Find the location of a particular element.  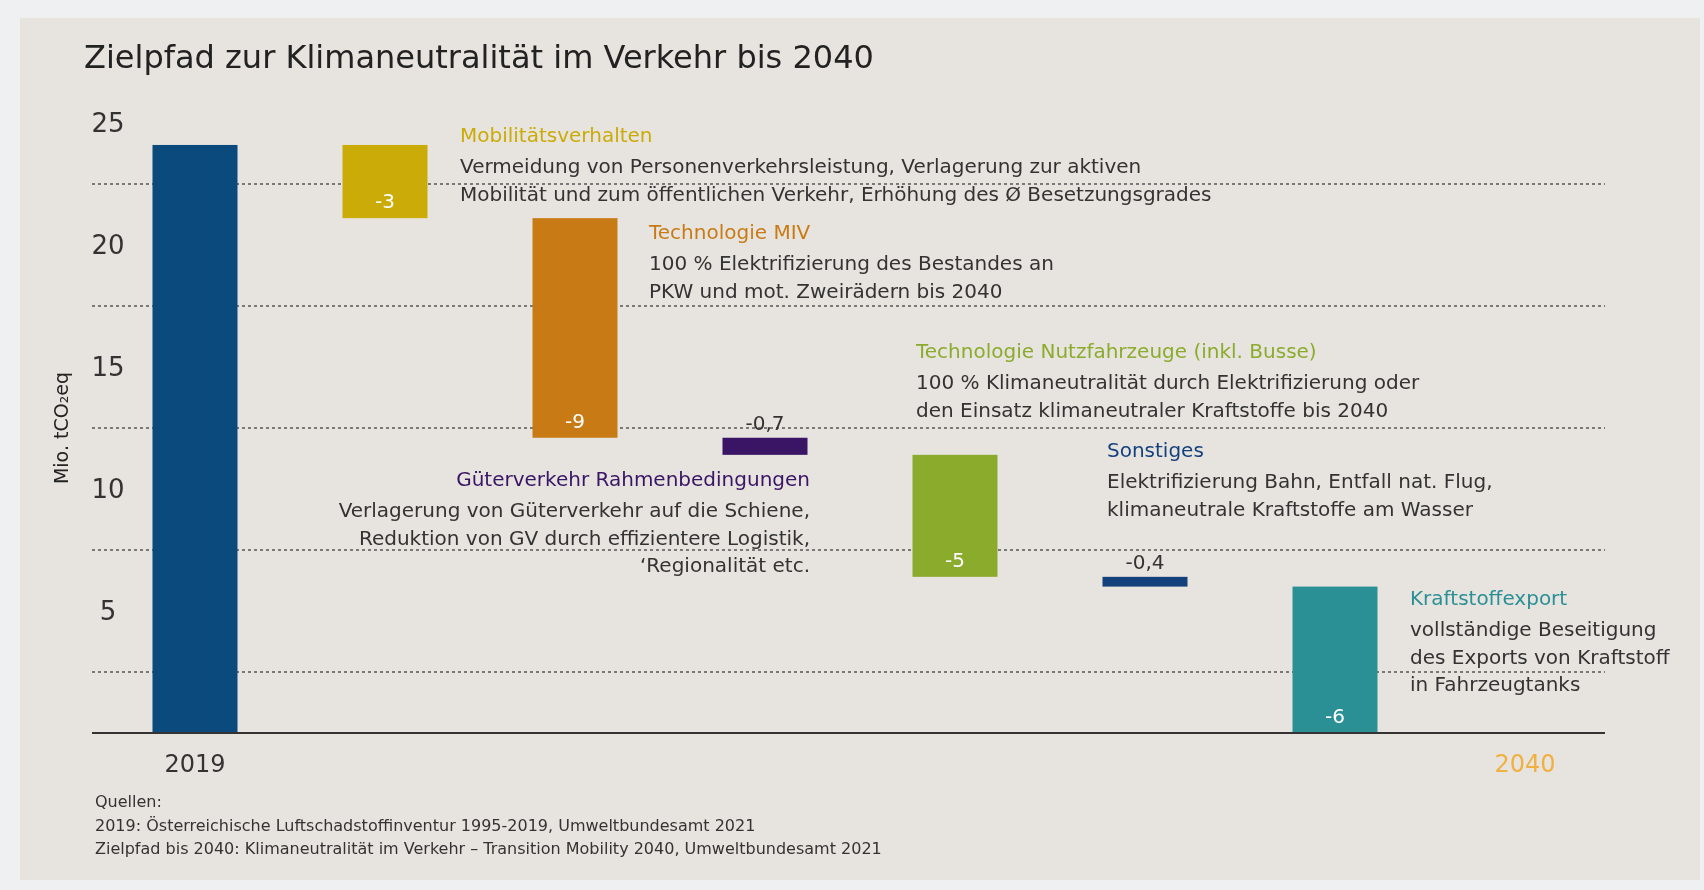

annotation: Vermeidung von Personenverkehrsleistung, Verlagerung zur aktiven Mobilität und zum öffentlichen Verkehr, Erhöhung des Ø Besetzungsgrades is located at coordinates (836, 180).